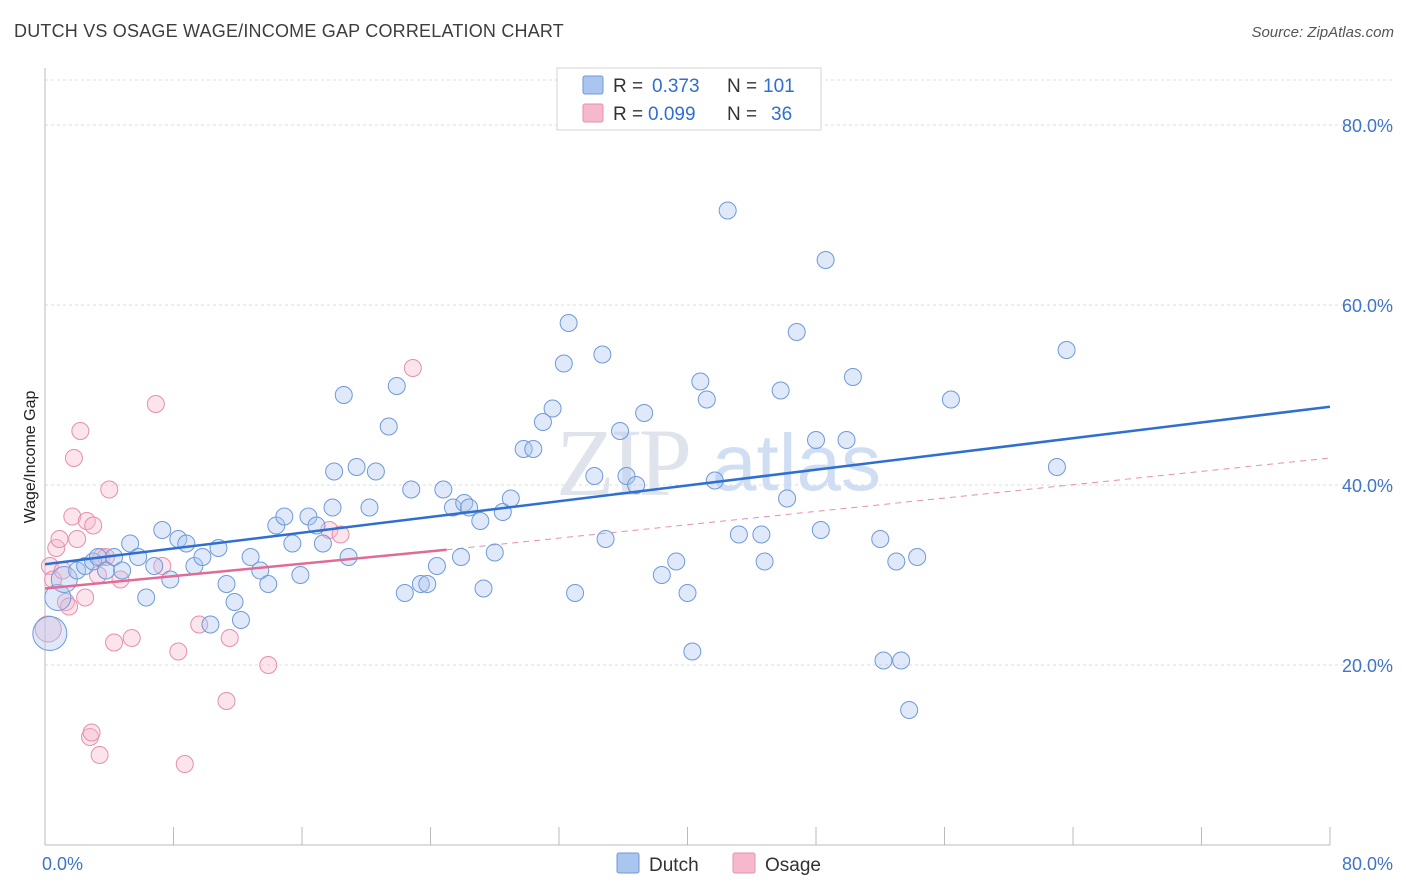 Image resolution: width=1406 pixels, height=892 pixels. Describe the element at coordinates (779, 86) in the screenshot. I see `legend-dutch-n-value: 101` at that location.